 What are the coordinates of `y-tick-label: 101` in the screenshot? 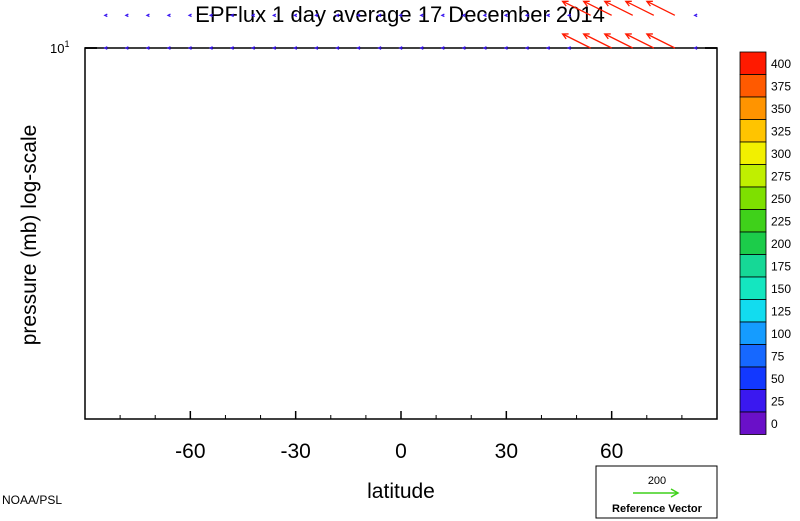 It's located at (59, 47).